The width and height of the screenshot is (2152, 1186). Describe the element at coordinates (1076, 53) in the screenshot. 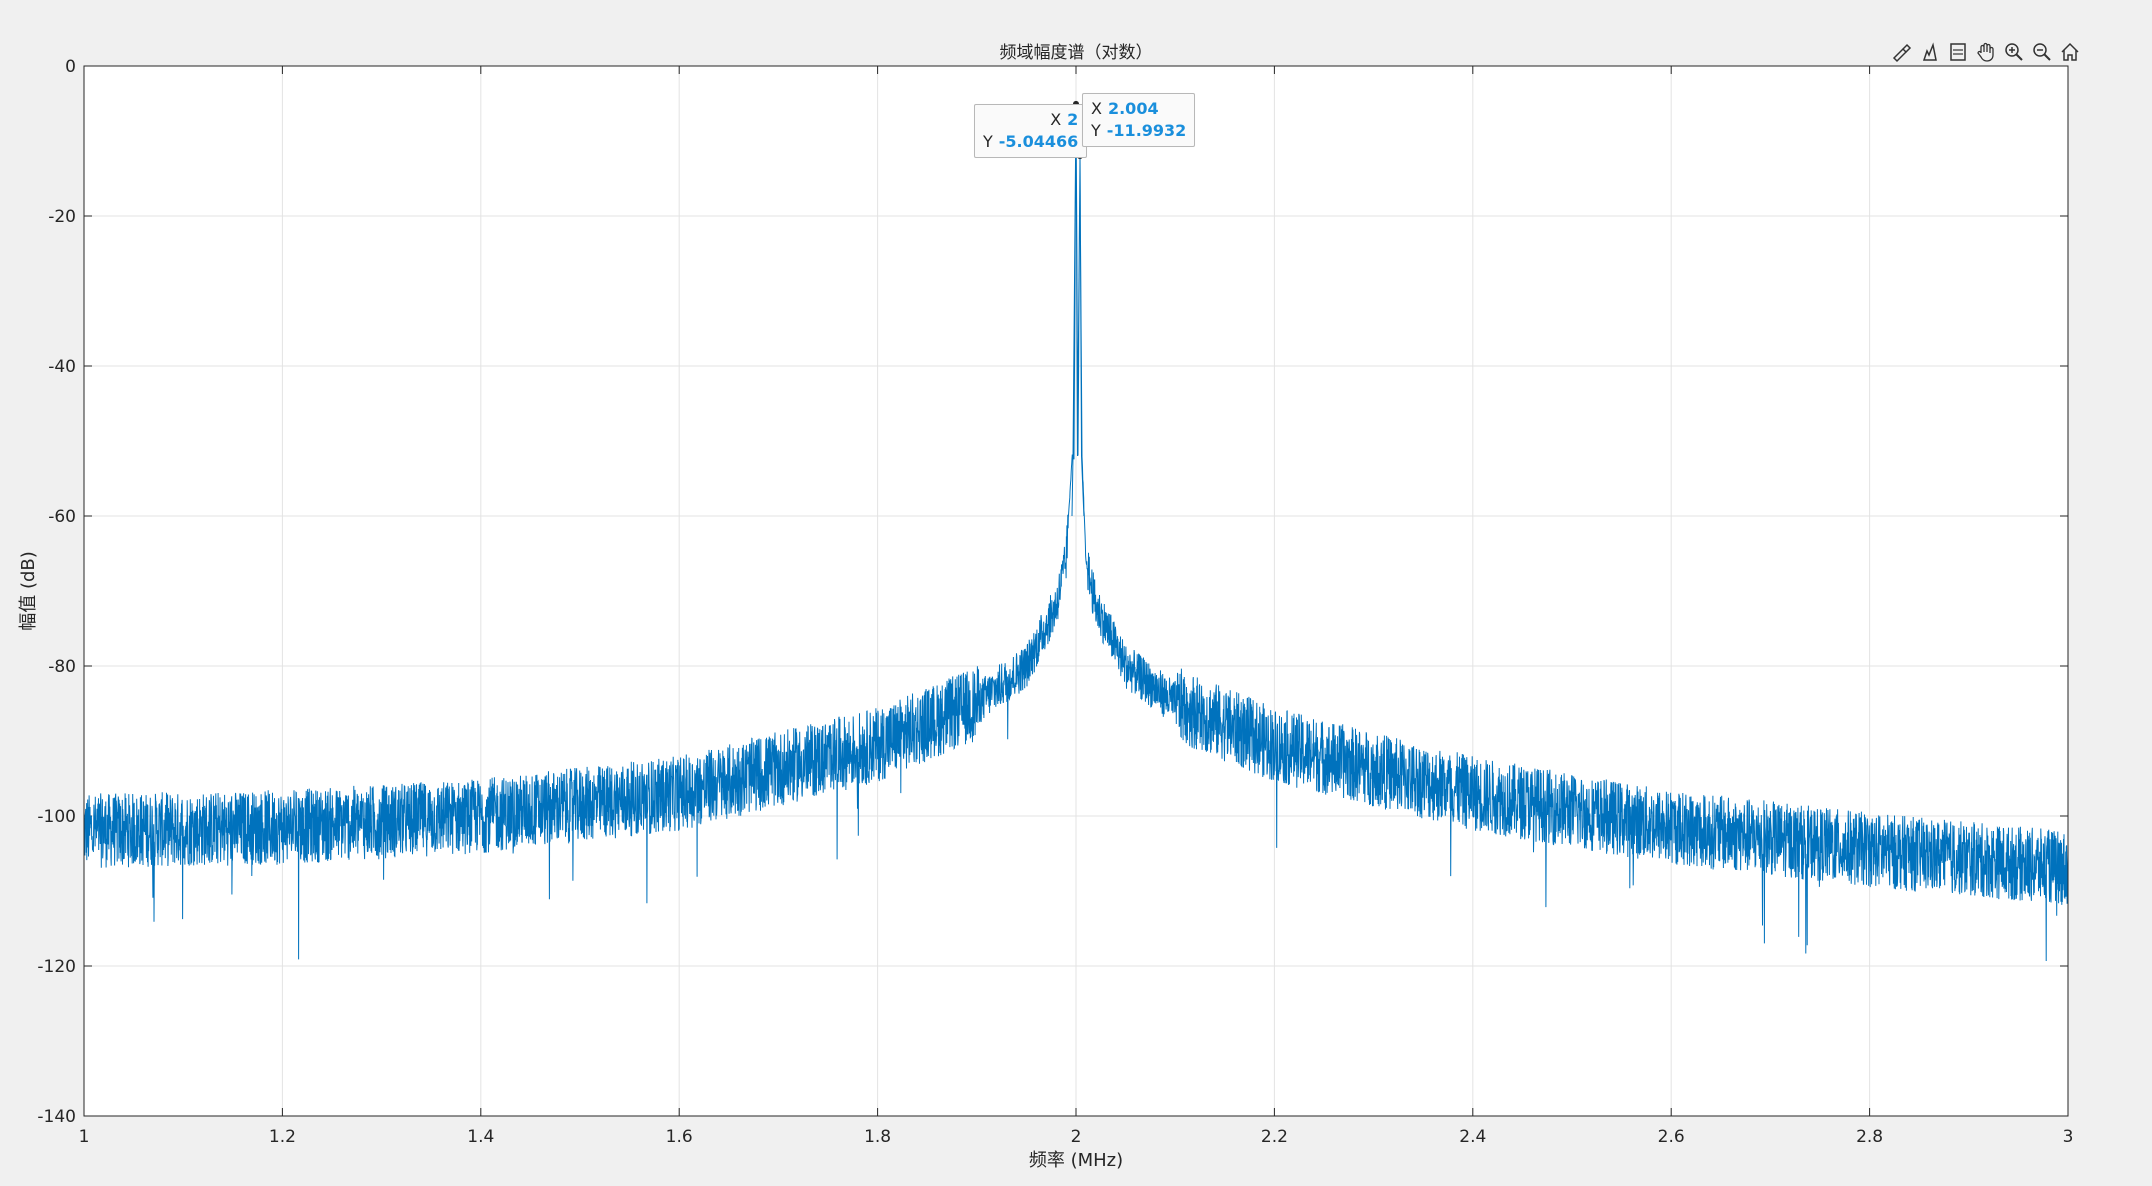

I see `chart-title: 频域幅度谱（对数）` at that location.